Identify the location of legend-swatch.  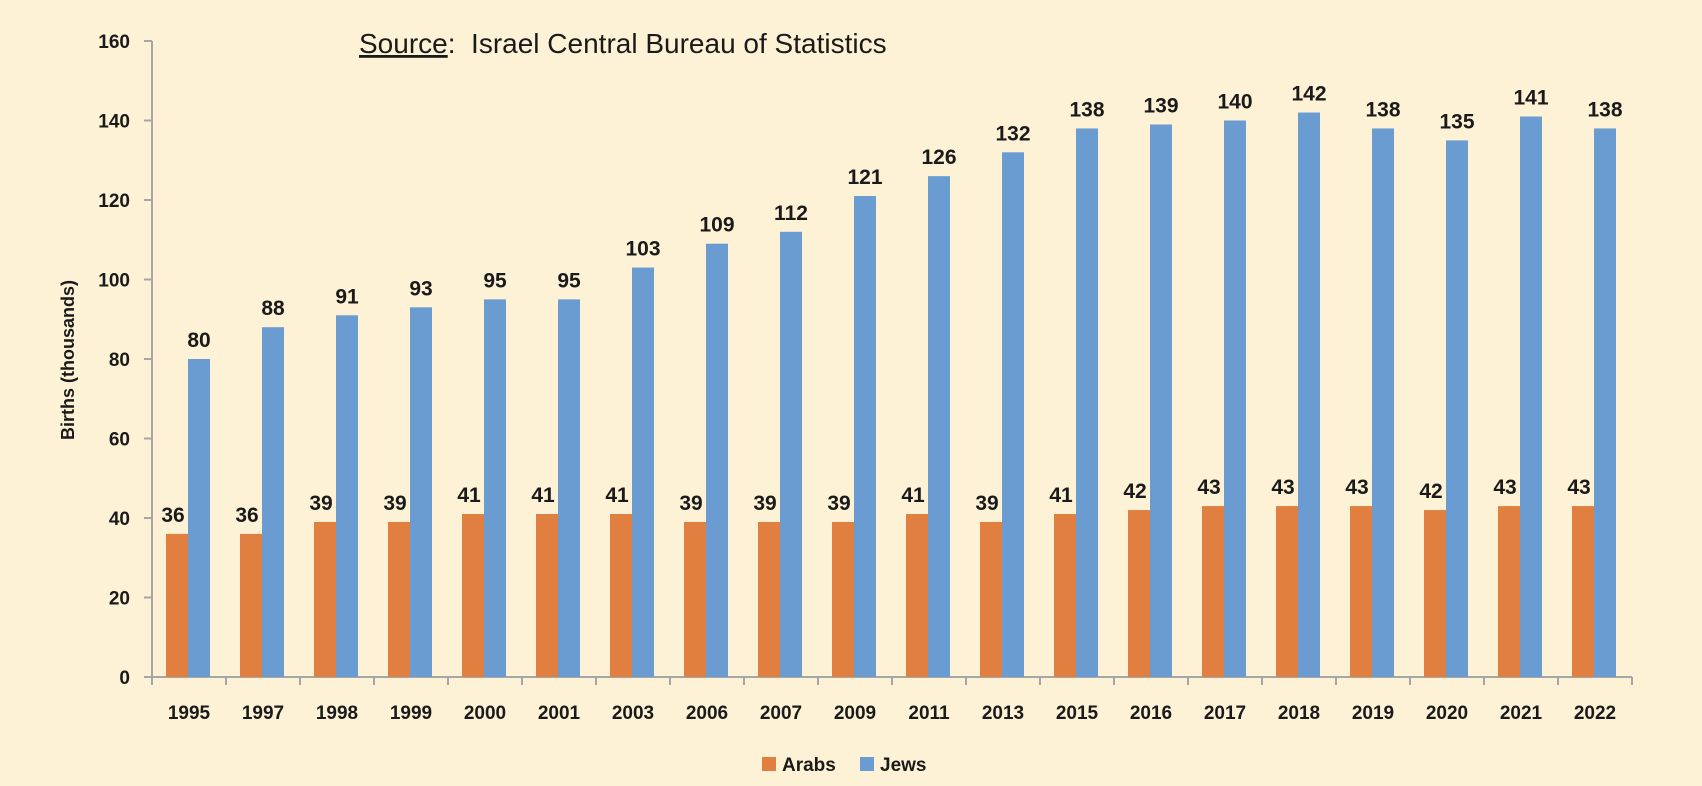
(867, 764).